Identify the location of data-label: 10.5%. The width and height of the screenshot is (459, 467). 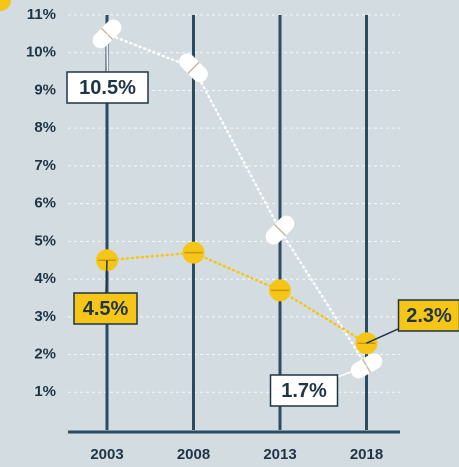
(107, 88).